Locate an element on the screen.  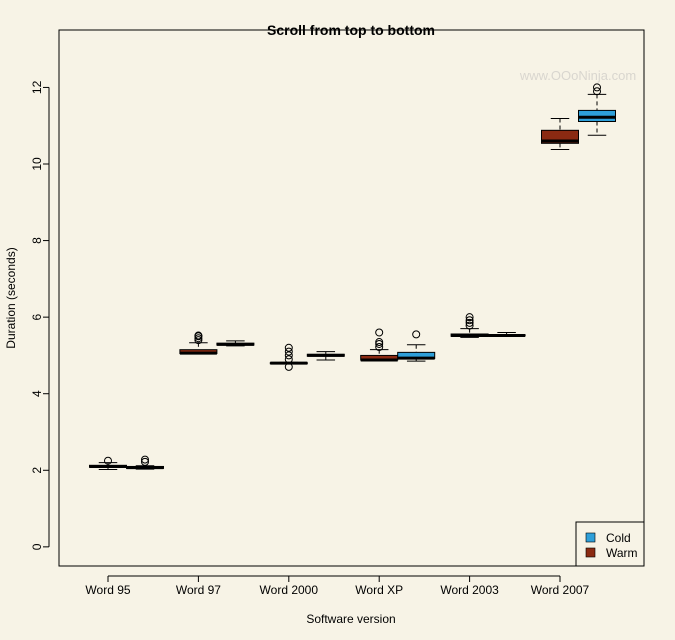
x-tick-label: Word 2003 is located at coordinates (469, 590).